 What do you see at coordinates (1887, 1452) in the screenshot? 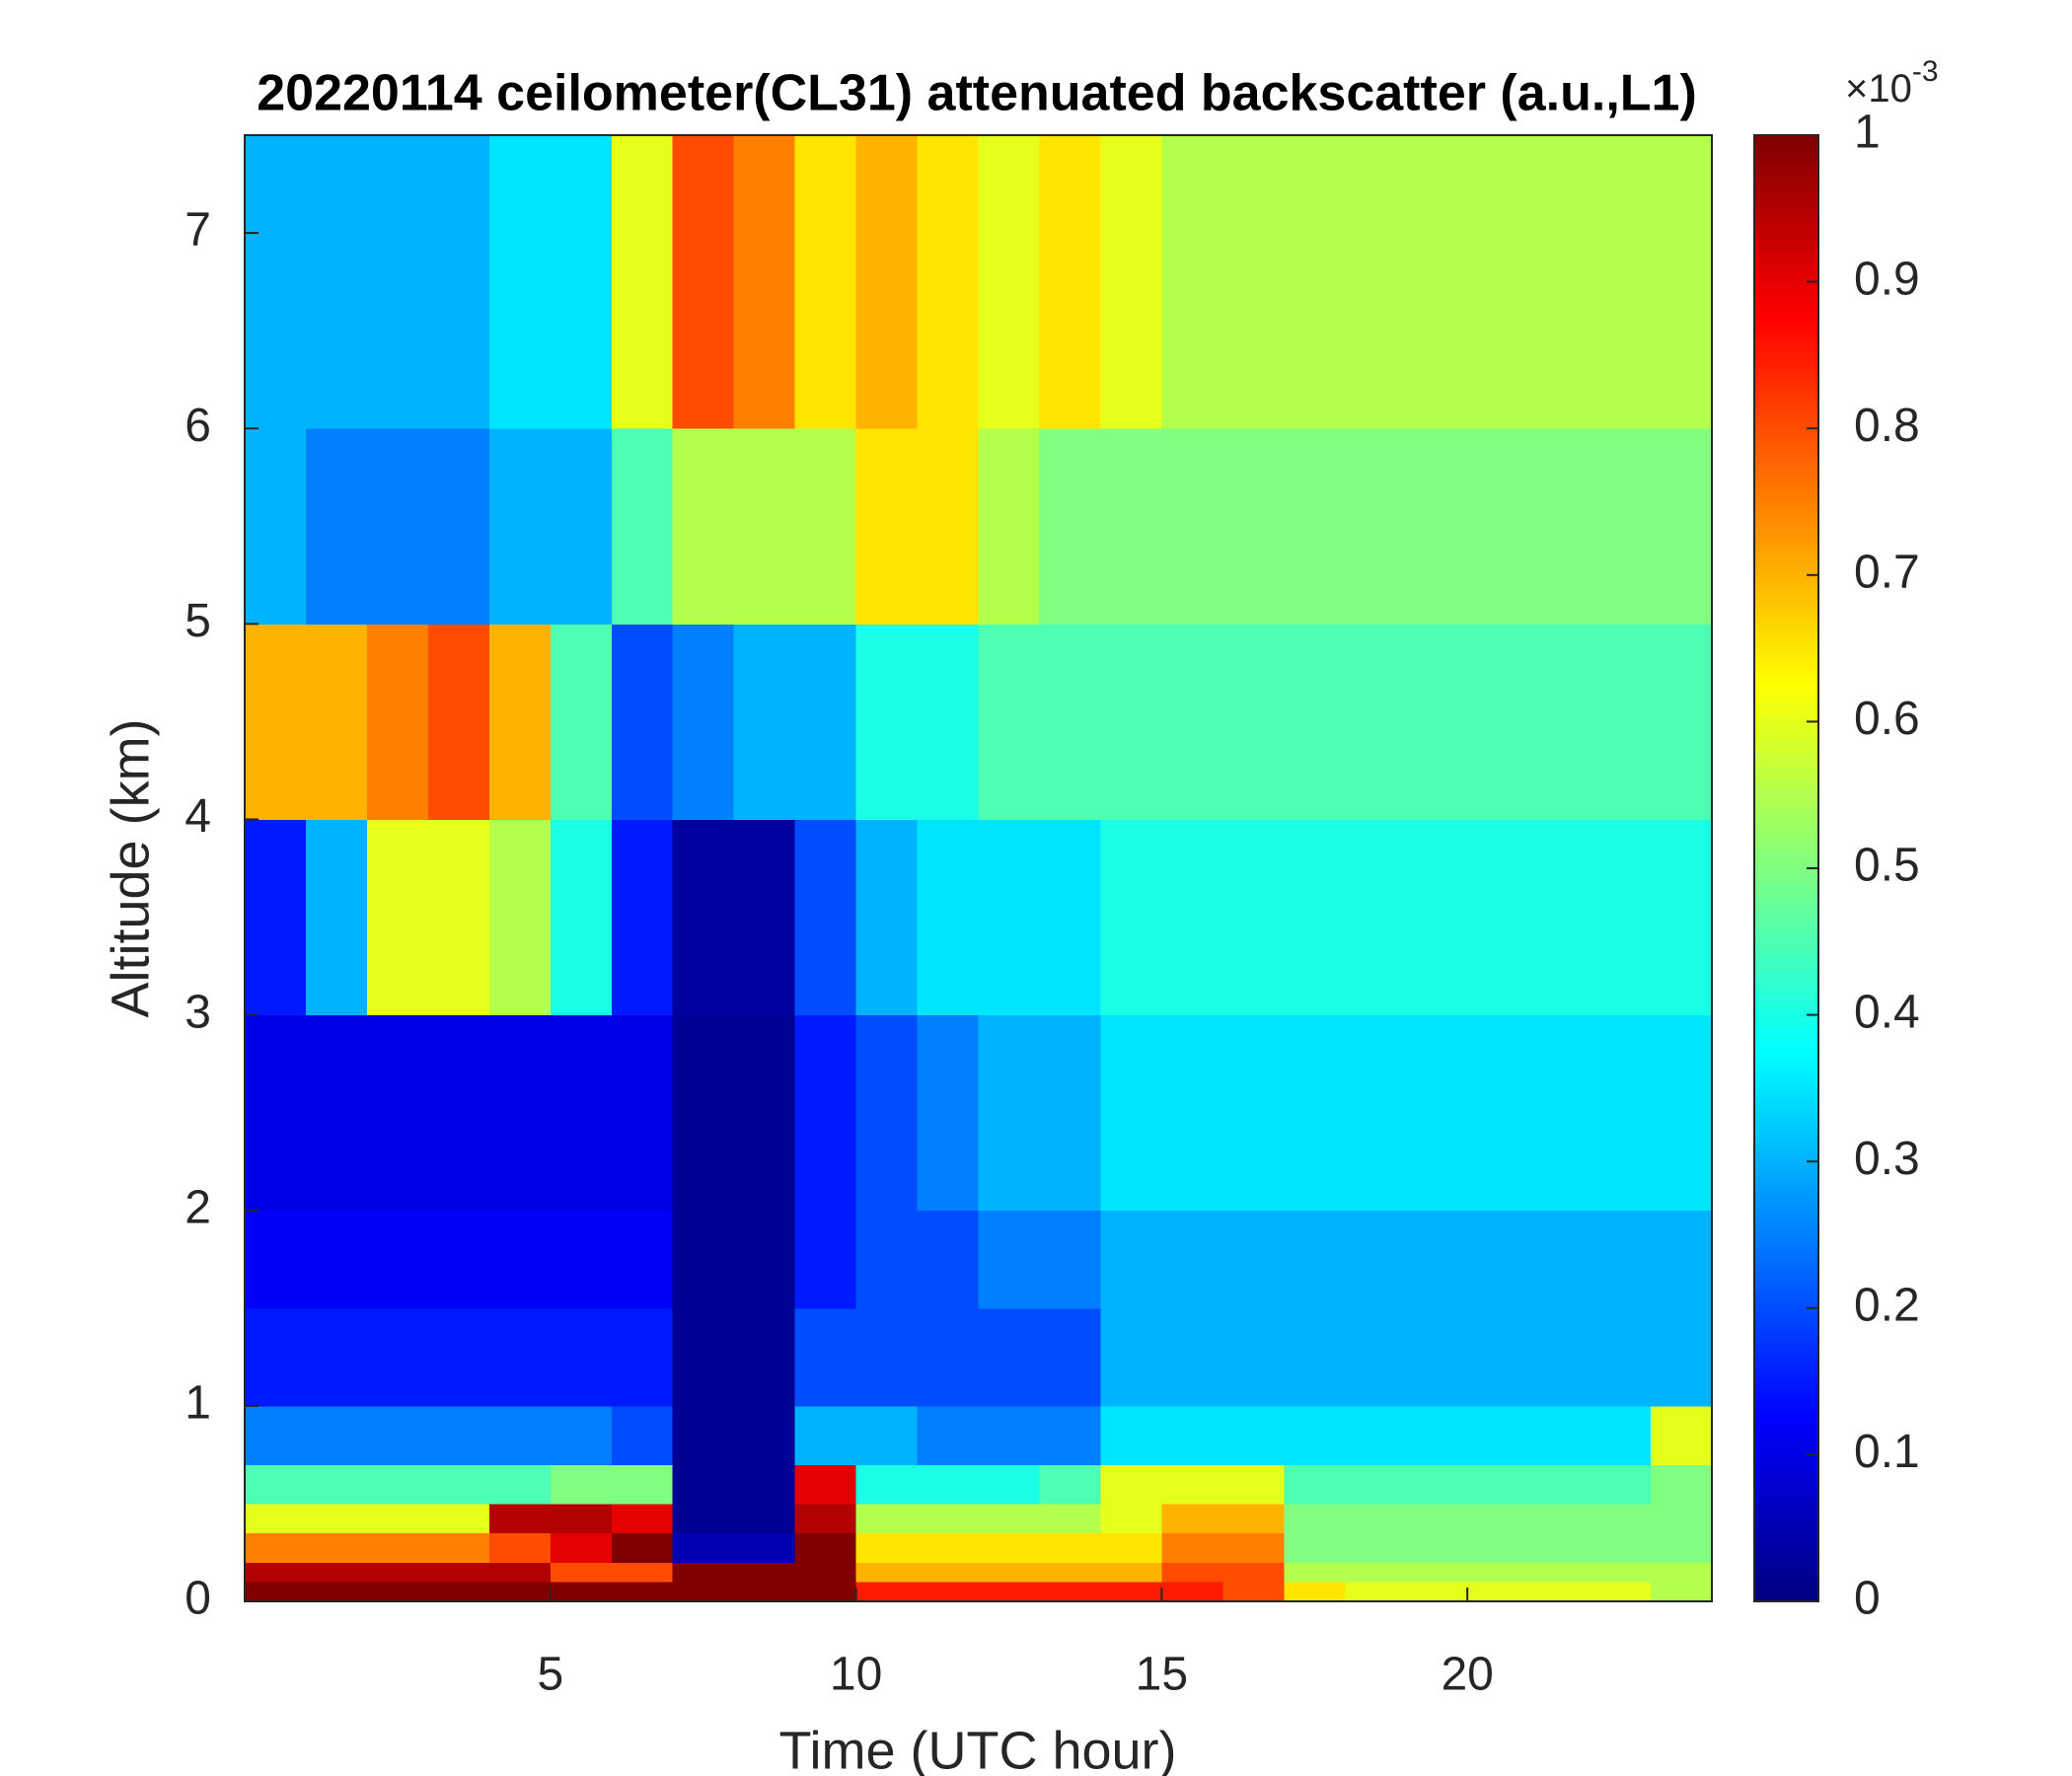
I see `colorbar-tick-label: 0.1` at bounding box center [1887, 1452].